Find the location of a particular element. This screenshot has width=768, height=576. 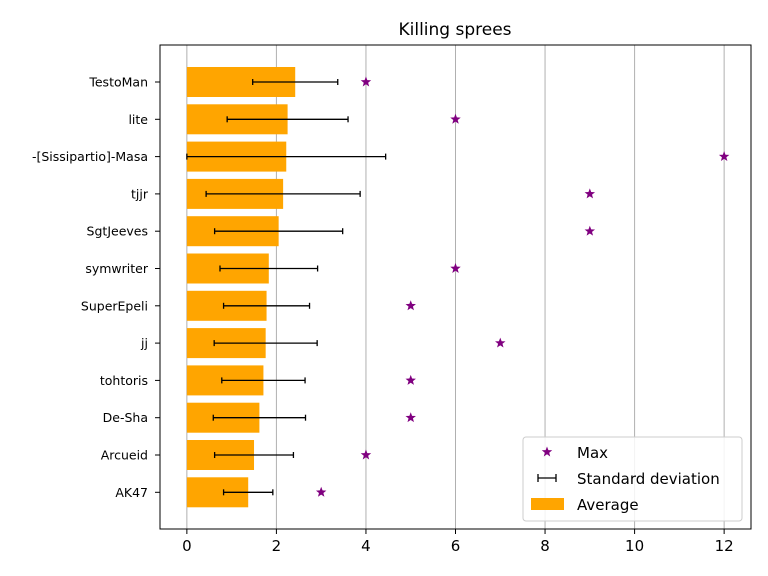

y-tick-label: tohtoris is located at coordinates (124, 380).